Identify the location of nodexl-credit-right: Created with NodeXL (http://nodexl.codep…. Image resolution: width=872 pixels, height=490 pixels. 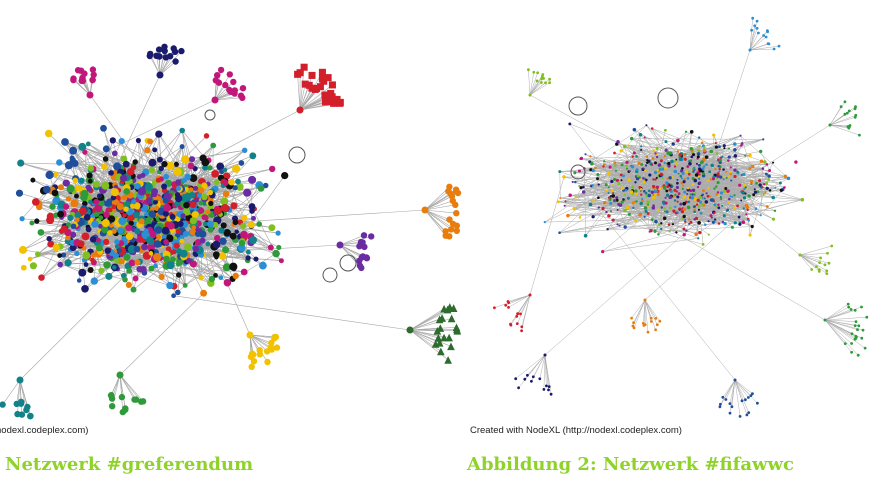
(576, 430).